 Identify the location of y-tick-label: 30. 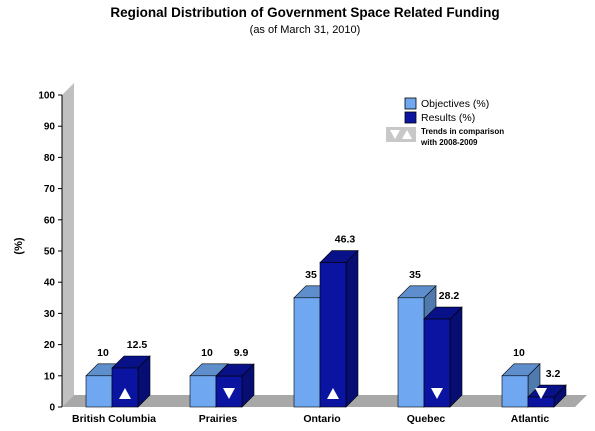
(50, 314).